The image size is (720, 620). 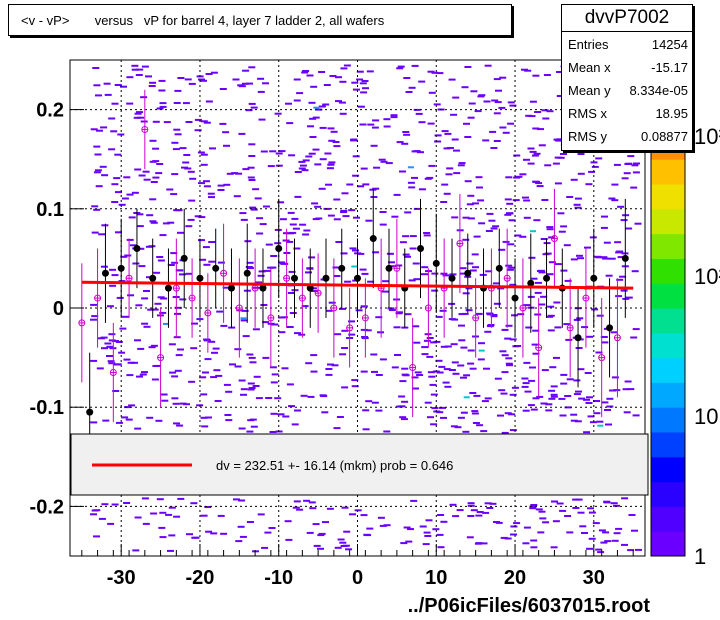 I want to click on fit-legend: dv = 232.51 +- 16.14 (mkm) prob = 0.646, so click(x=359, y=464).